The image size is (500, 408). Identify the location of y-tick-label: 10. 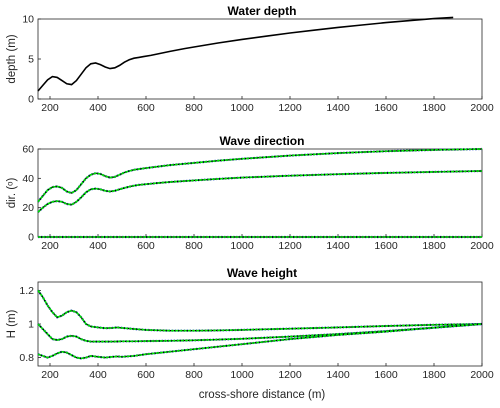
(28, 20).